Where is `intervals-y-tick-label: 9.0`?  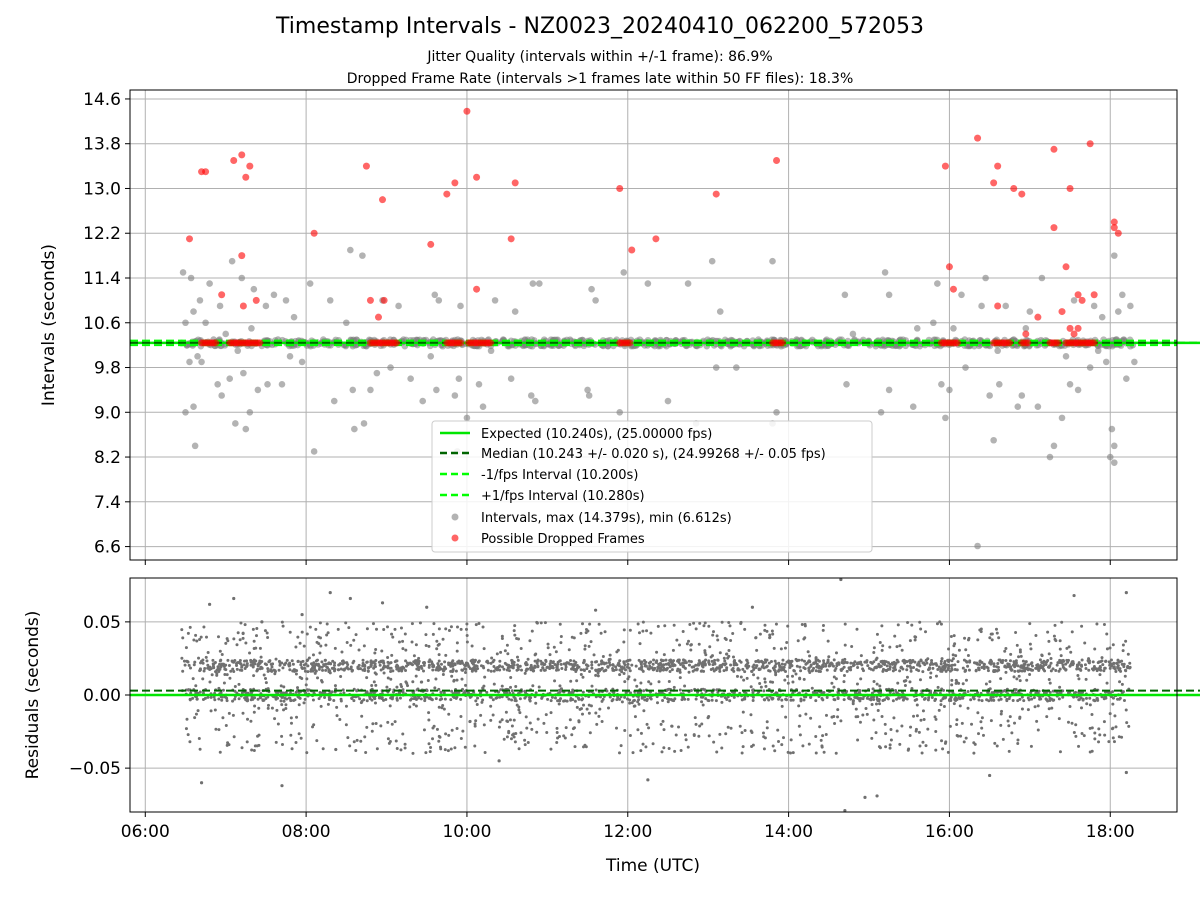 intervals-y-tick-label: 9.0 is located at coordinates (107, 413).